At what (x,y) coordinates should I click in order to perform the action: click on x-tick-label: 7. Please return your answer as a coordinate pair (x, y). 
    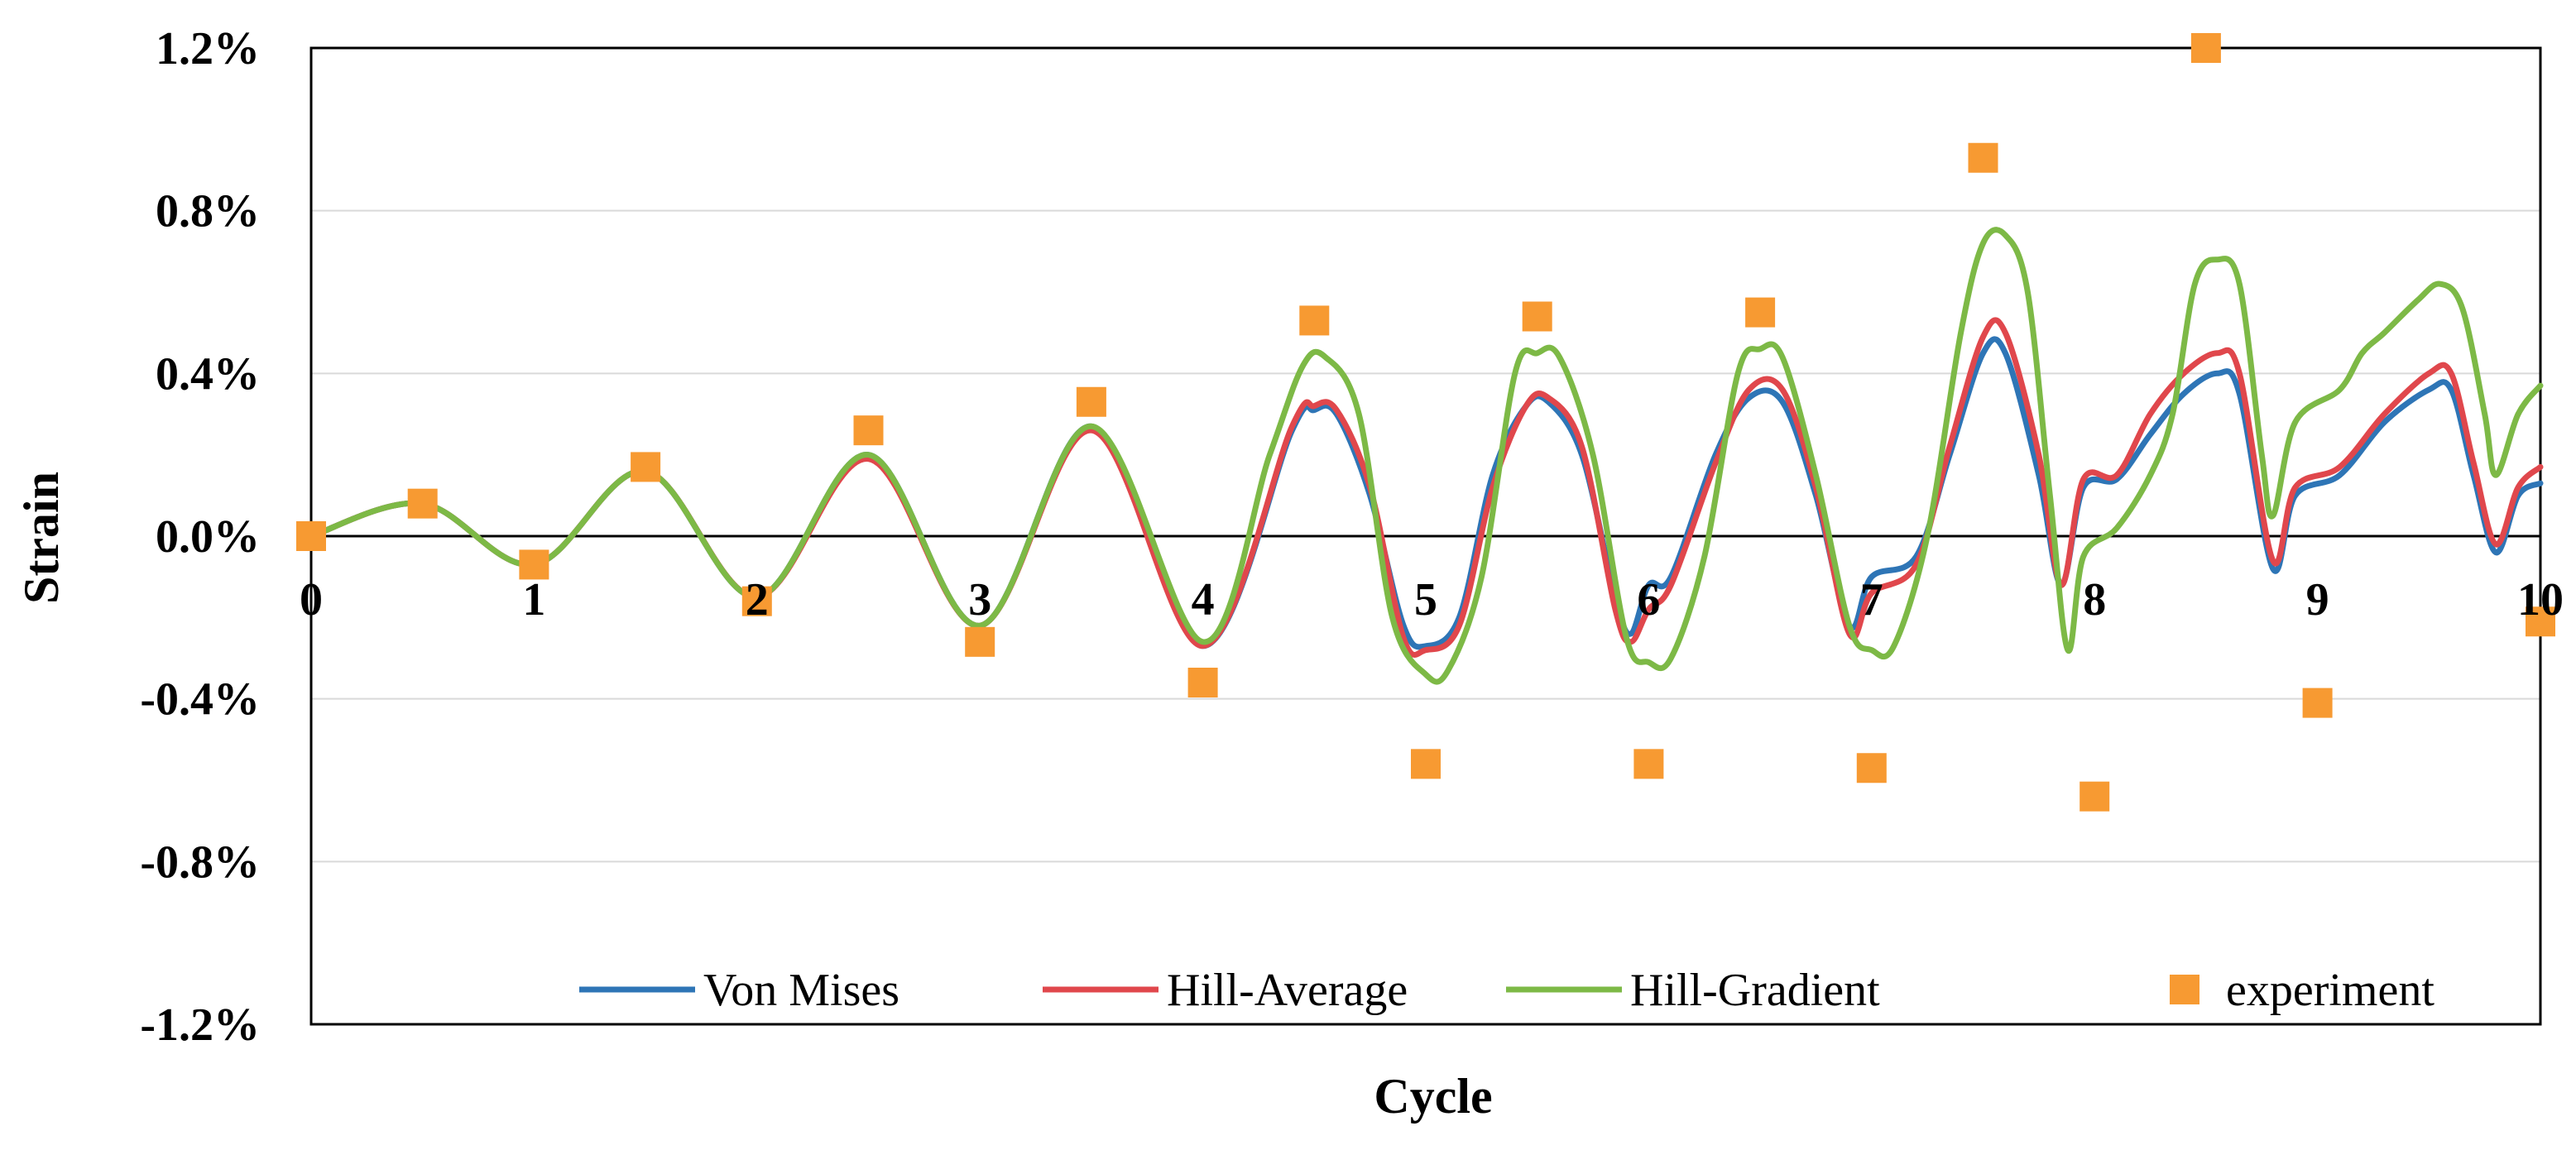
    Looking at the image, I should click on (1872, 599).